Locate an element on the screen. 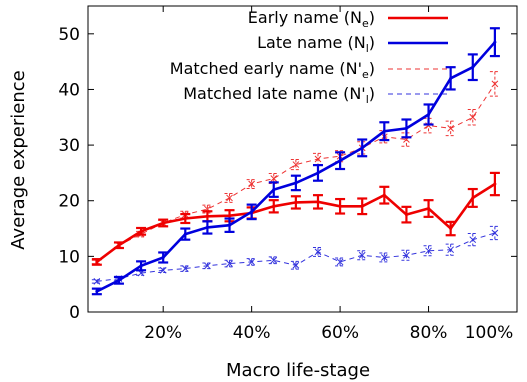 This screenshot has height=382, width=527. y-tick-label: 30 is located at coordinates (69, 146).